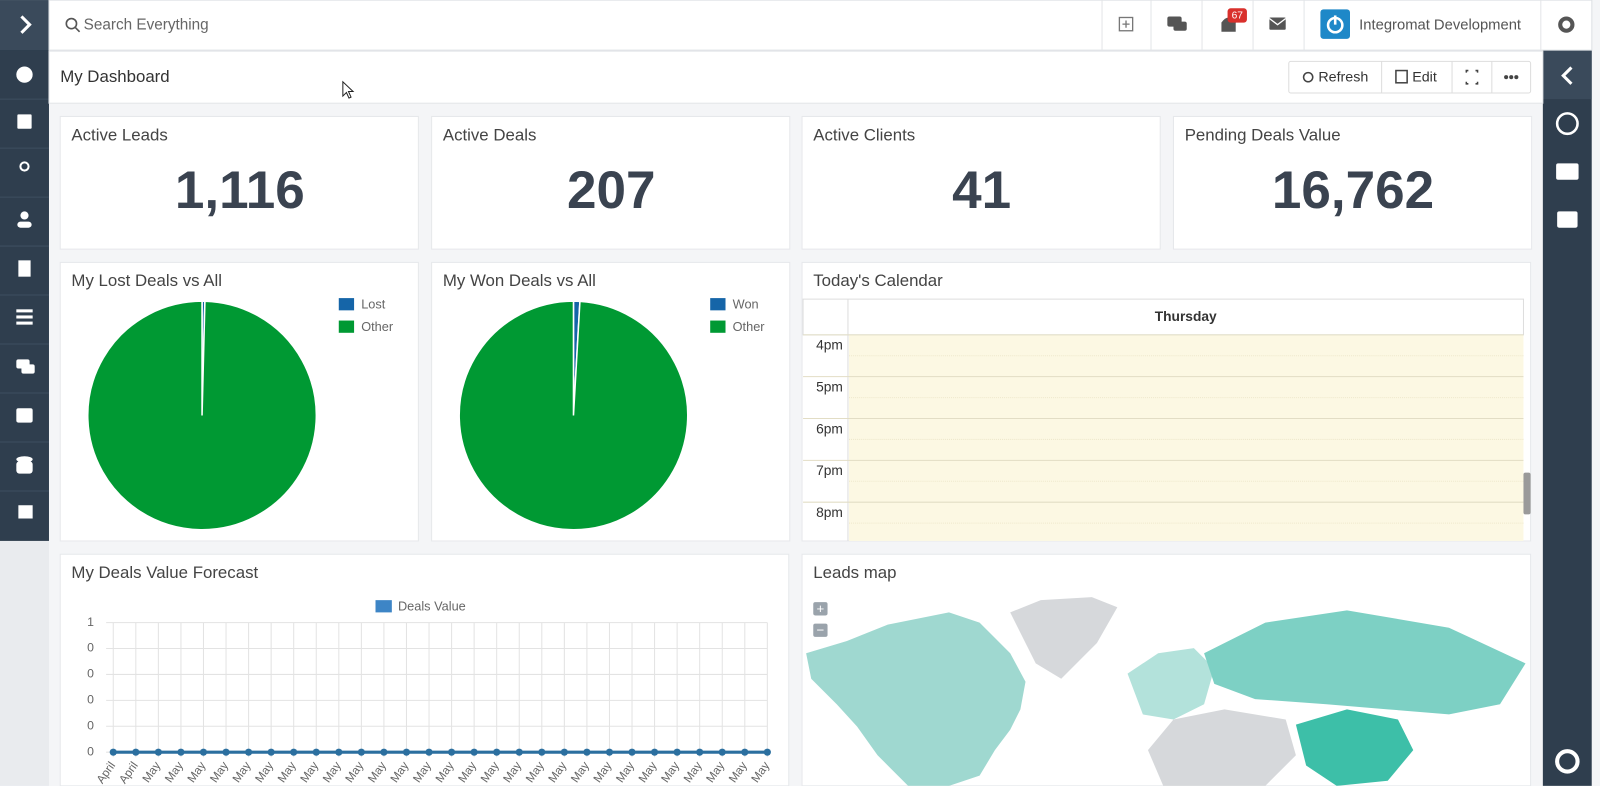  I want to click on fullscreen-button, so click(1472, 77).